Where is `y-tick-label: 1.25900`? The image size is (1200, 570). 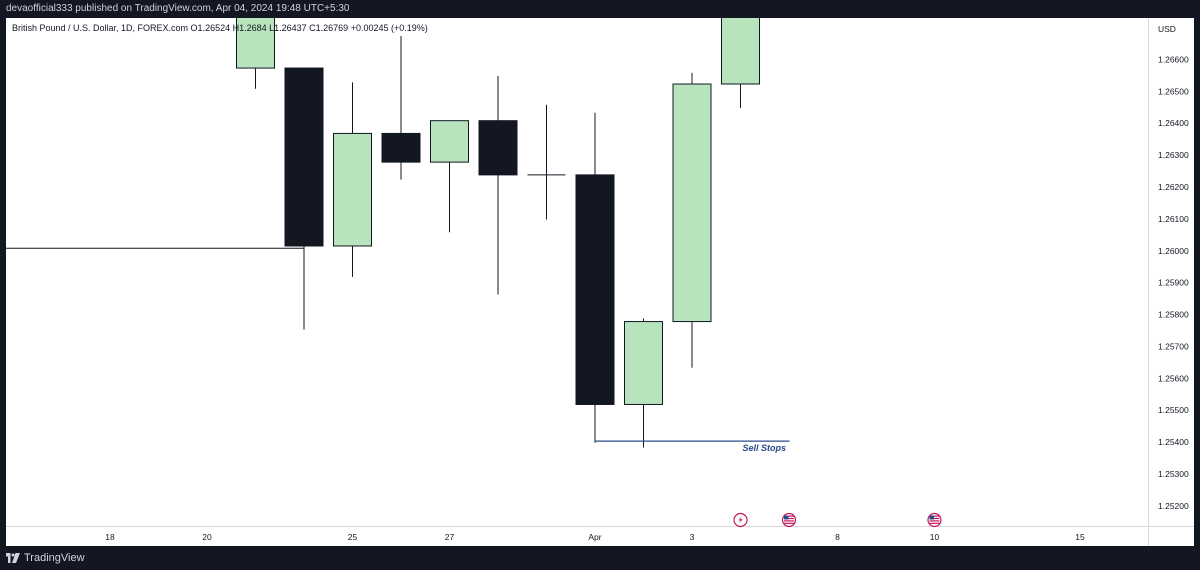
y-tick-label: 1.25900 is located at coordinates (1173, 283).